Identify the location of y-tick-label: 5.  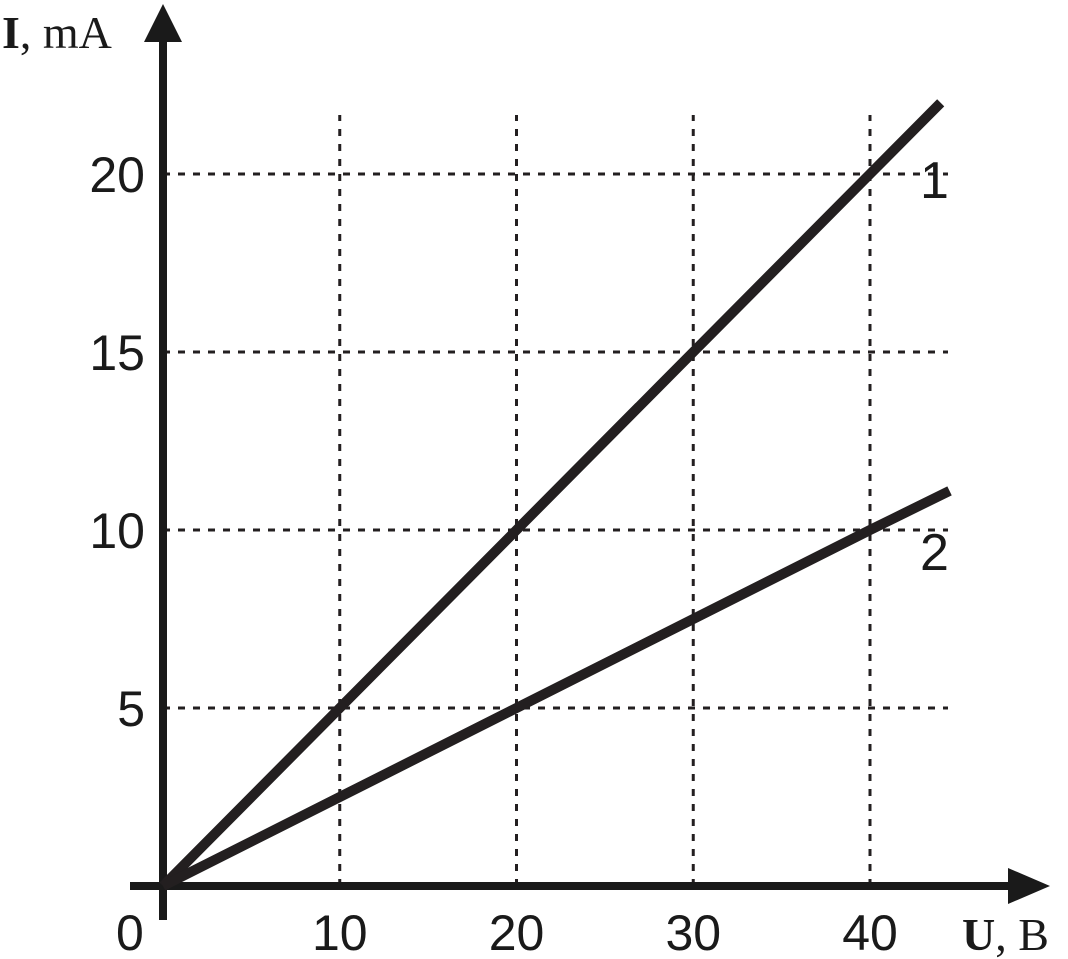
(131, 709).